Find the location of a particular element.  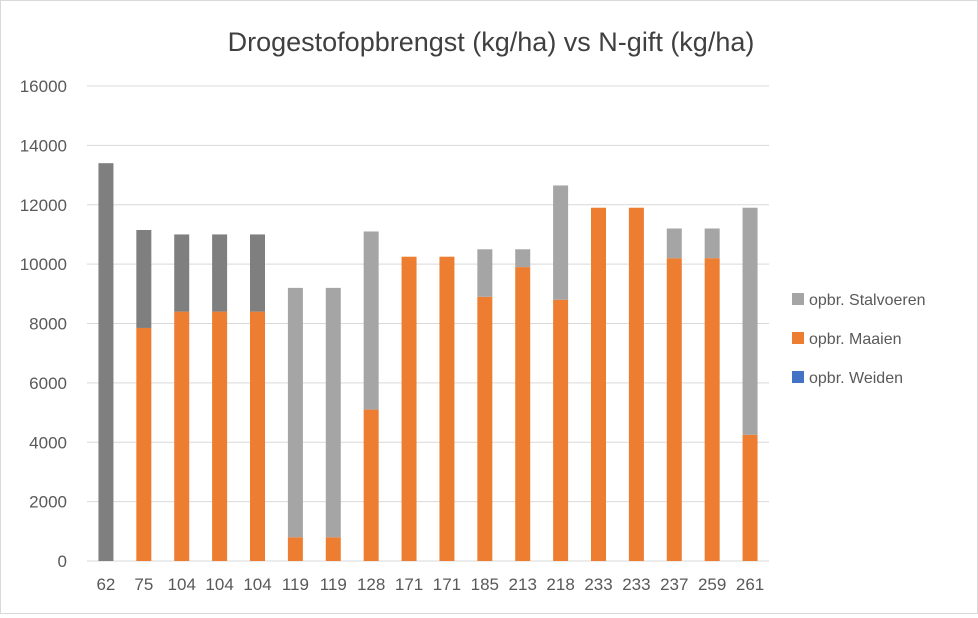

legend: opbr. Stalvoeren opbr. Maaien opbr. Weiden is located at coordinates (859, 339).